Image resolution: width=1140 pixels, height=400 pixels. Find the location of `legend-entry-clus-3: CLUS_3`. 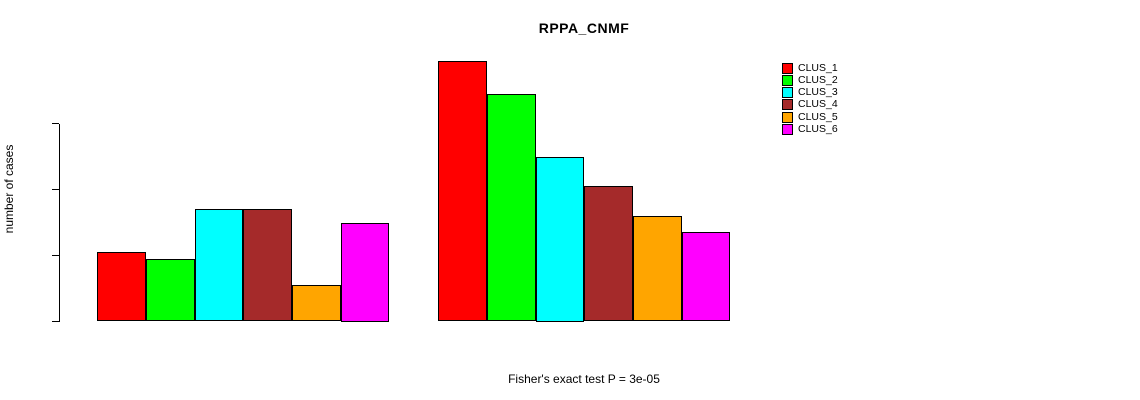

legend-entry-clus-3: CLUS_3 is located at coordinates (810, 93).